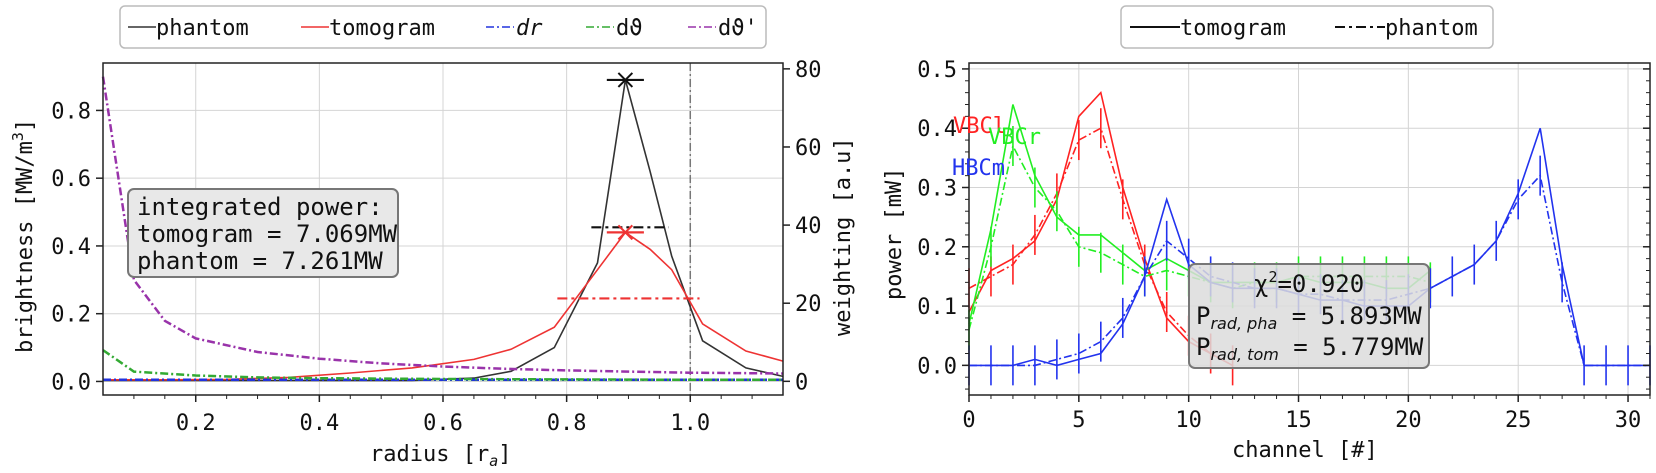  Describe the element at coordinates (1431, 28) in the screenshot. I see `legend-label-phantom-right: phantom` at that location.